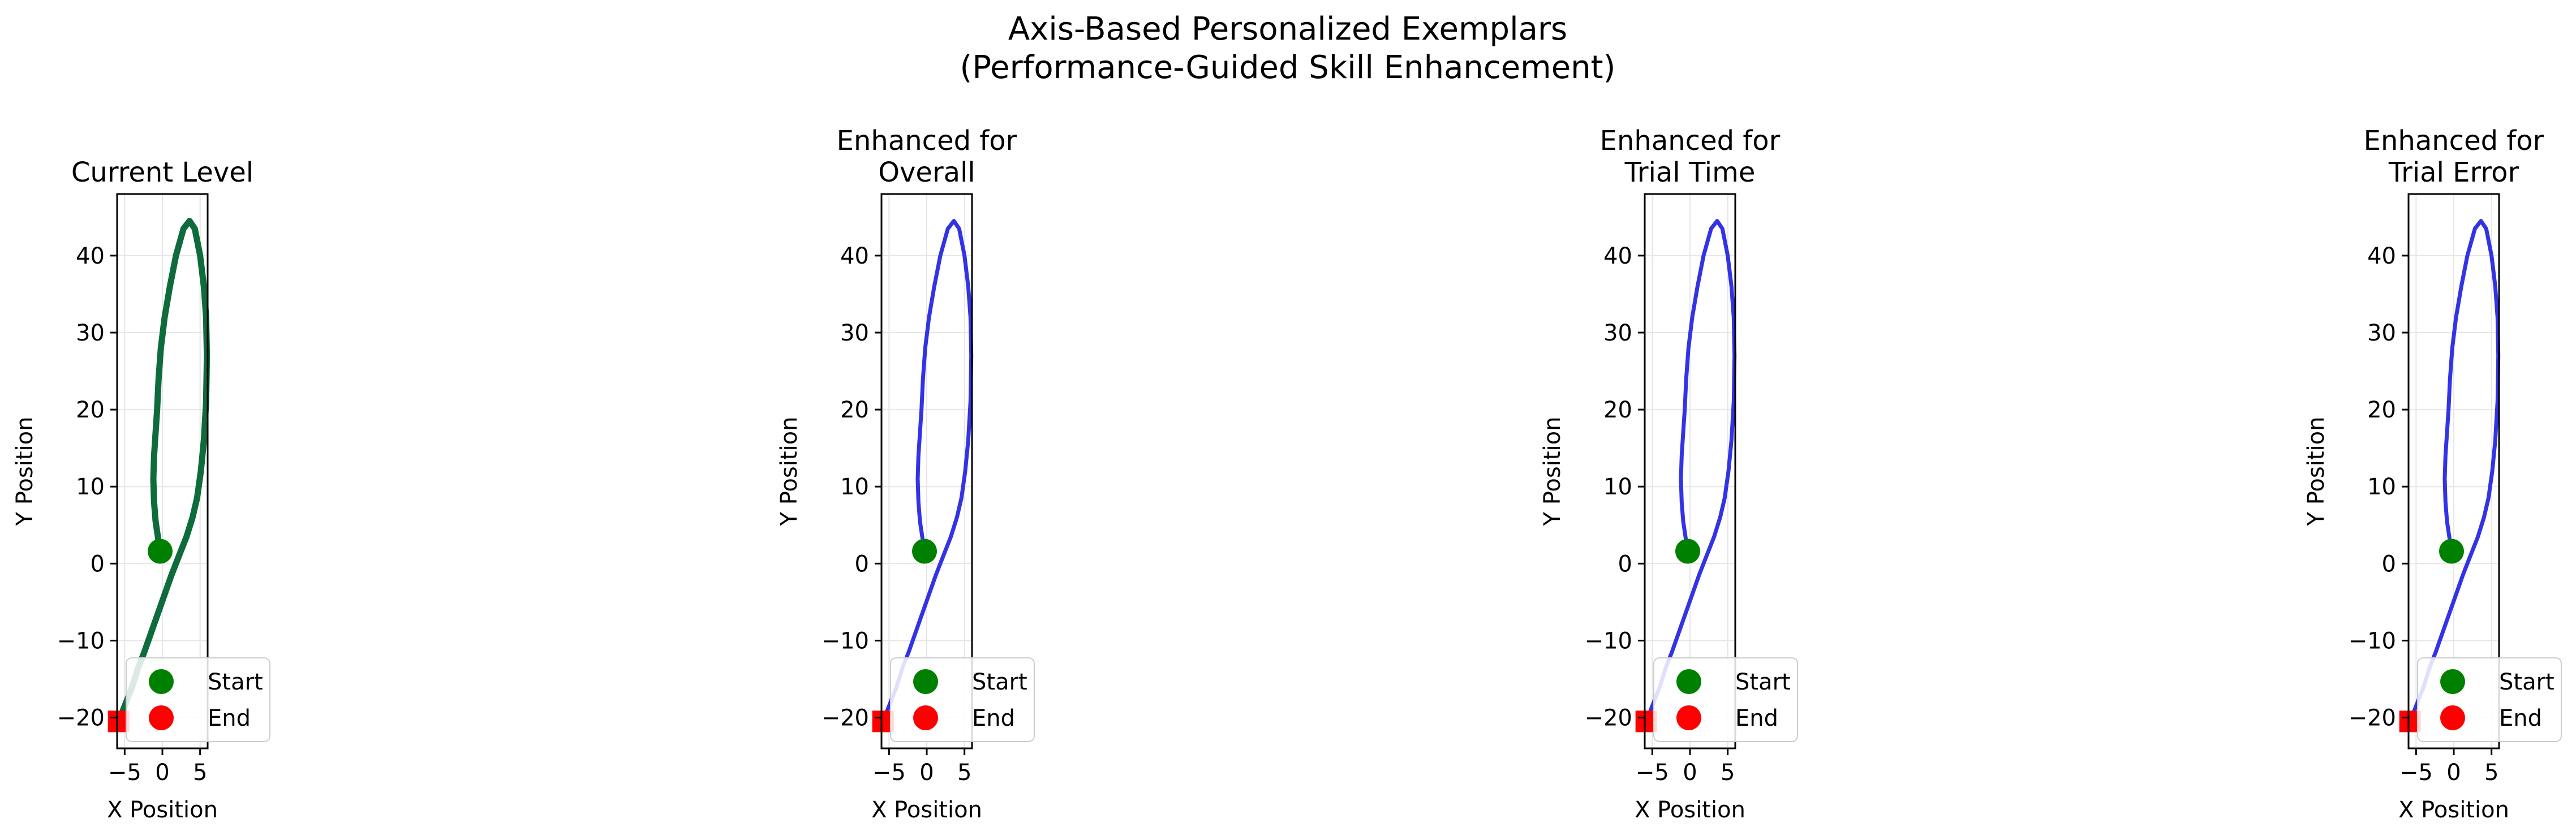 This screenshot has height=840, width=2576. Describe the element at coordinates (1288, 29) in the screenshot. I see `figure-title-line-1: Axis-Based Personalized Exemplars` at that location.